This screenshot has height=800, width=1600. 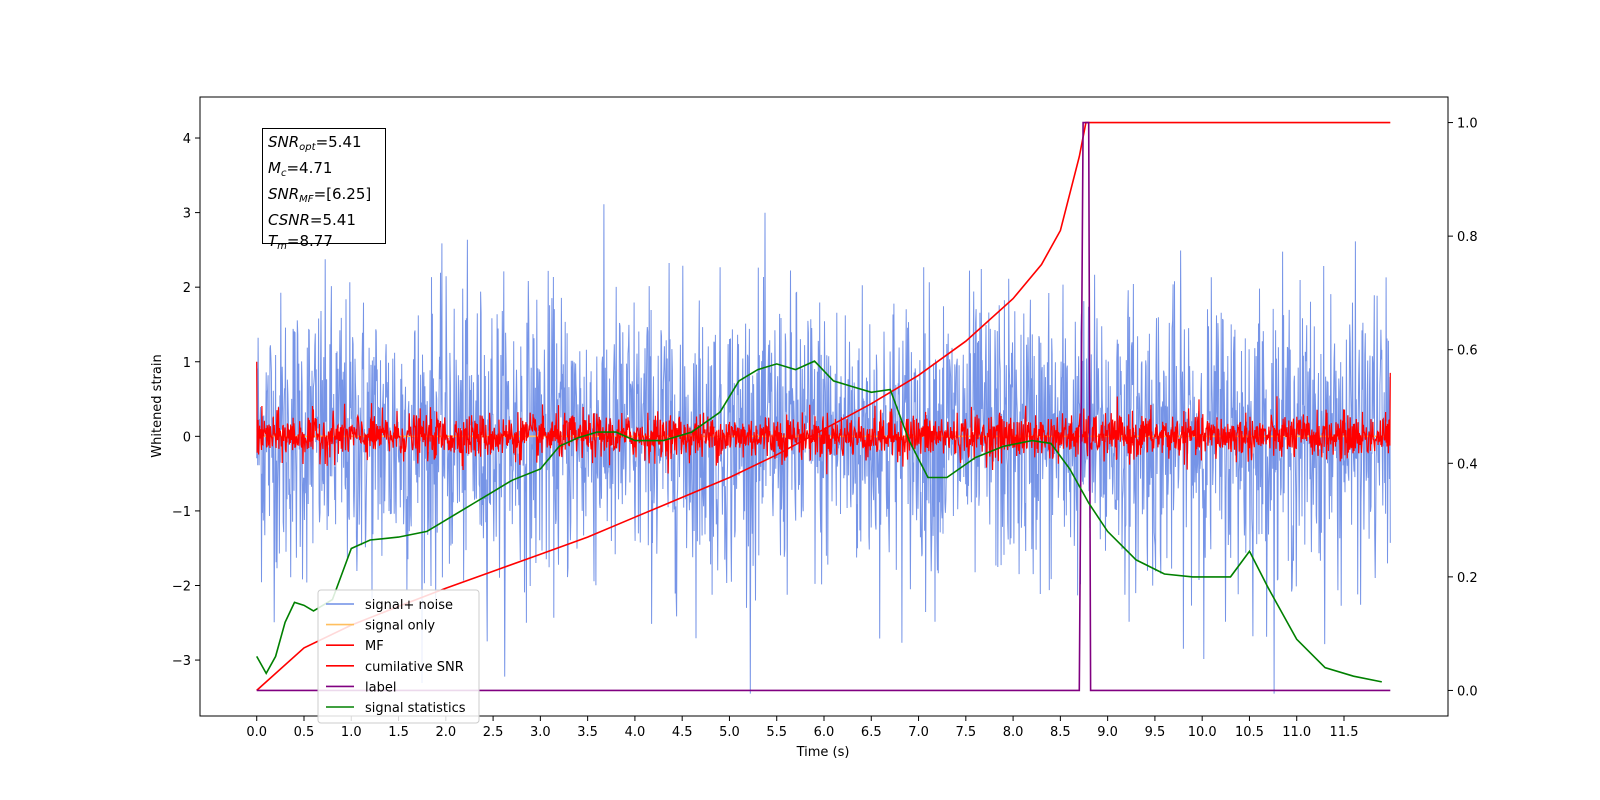 I want to click on y2-tick-label: 0.2, so click(x=1467, y=578).